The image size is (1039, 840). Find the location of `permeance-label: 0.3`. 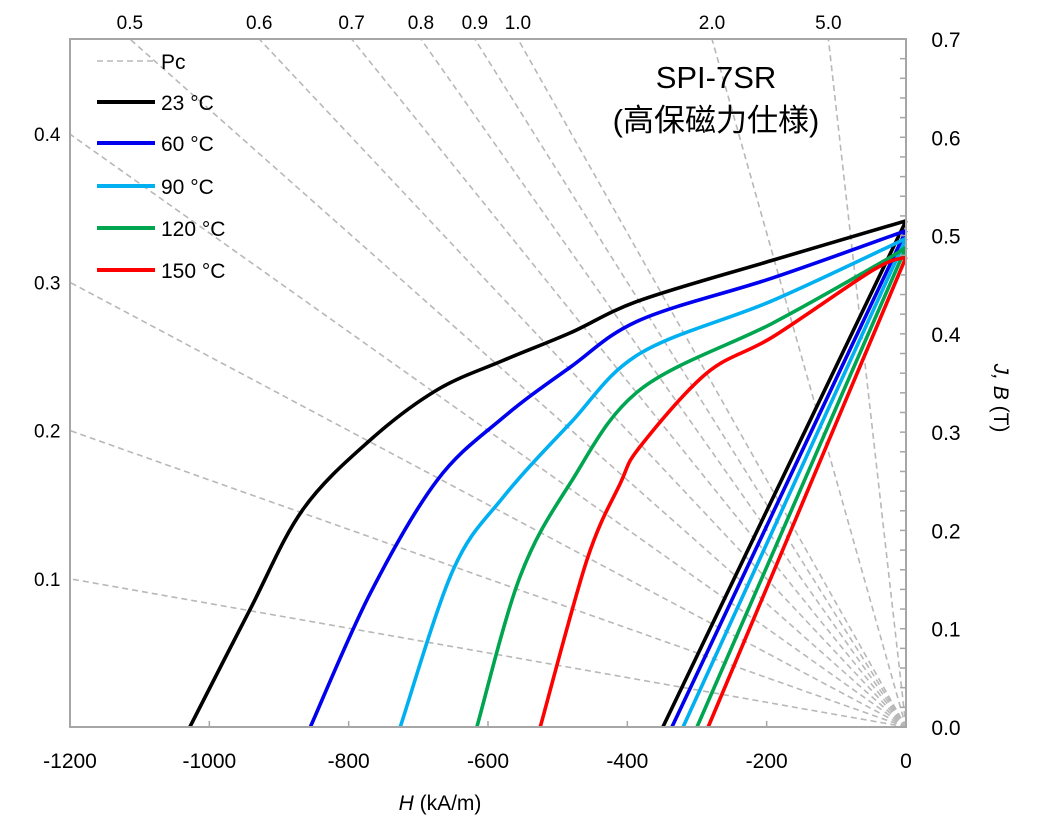

permeance-label: 0.3 is located at coordinates (47, 283).